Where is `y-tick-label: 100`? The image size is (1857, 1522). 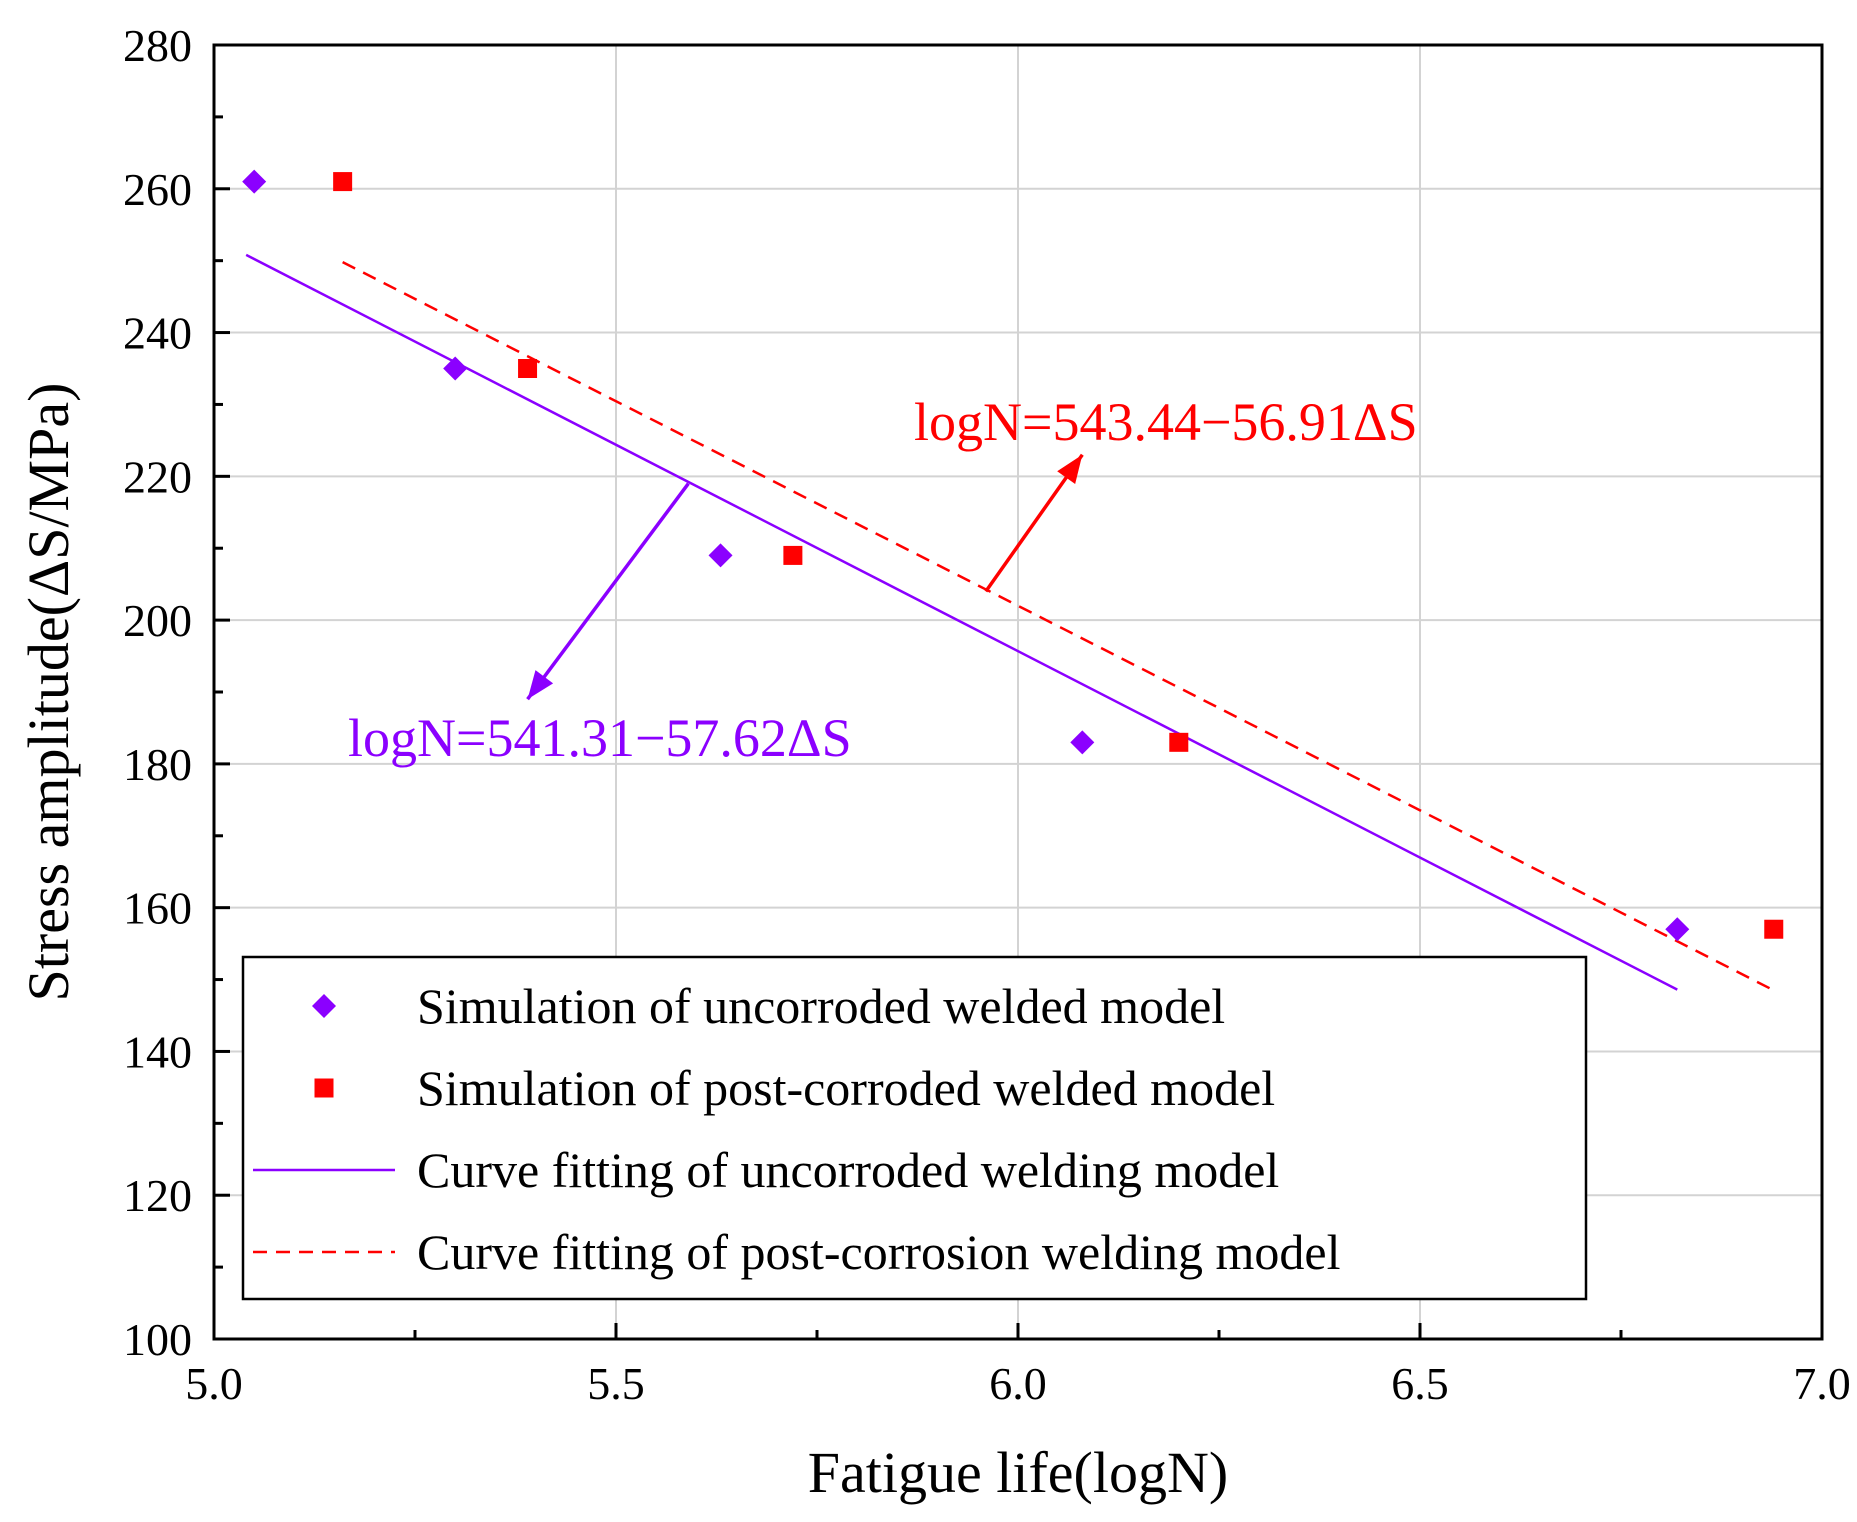
y-tick-label: 100 is located at coordinates (157, 1339).